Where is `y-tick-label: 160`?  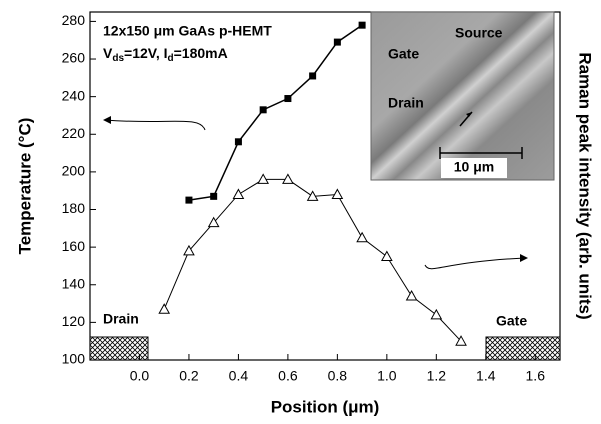
y-tick-label: 160 is located at coordinates (74, 246).